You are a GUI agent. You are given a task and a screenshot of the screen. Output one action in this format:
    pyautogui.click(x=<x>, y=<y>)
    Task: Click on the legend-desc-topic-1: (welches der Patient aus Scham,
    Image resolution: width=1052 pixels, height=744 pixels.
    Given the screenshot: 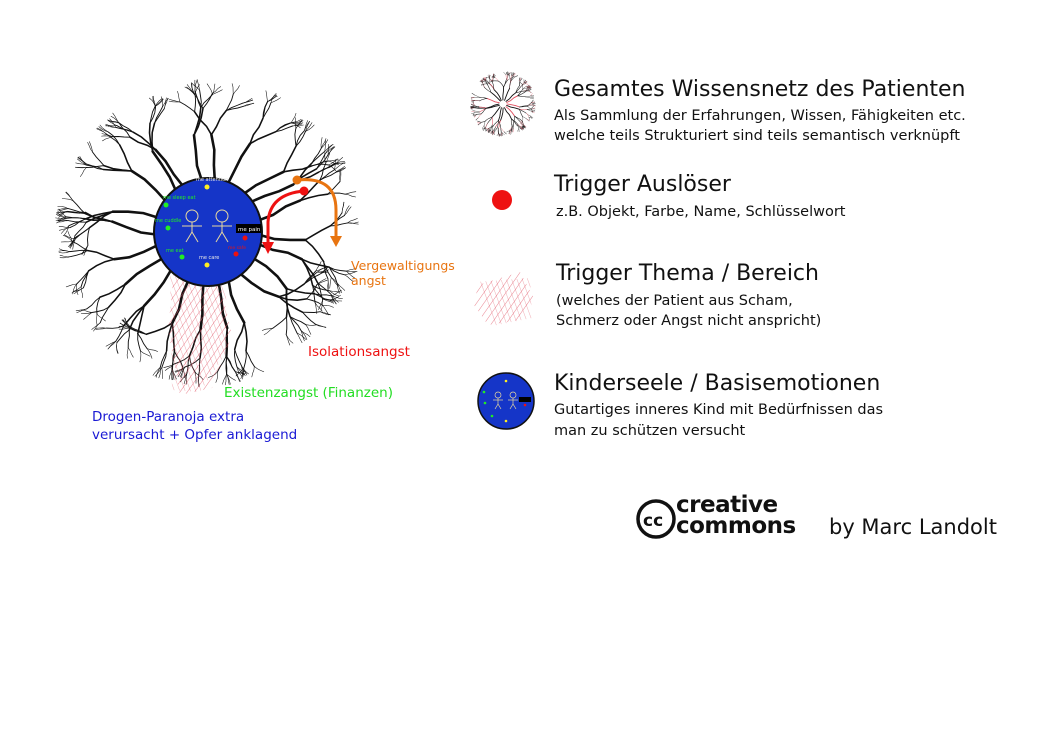 What is the action you would take?
    pyautogui.click(x=674, y=301)
    